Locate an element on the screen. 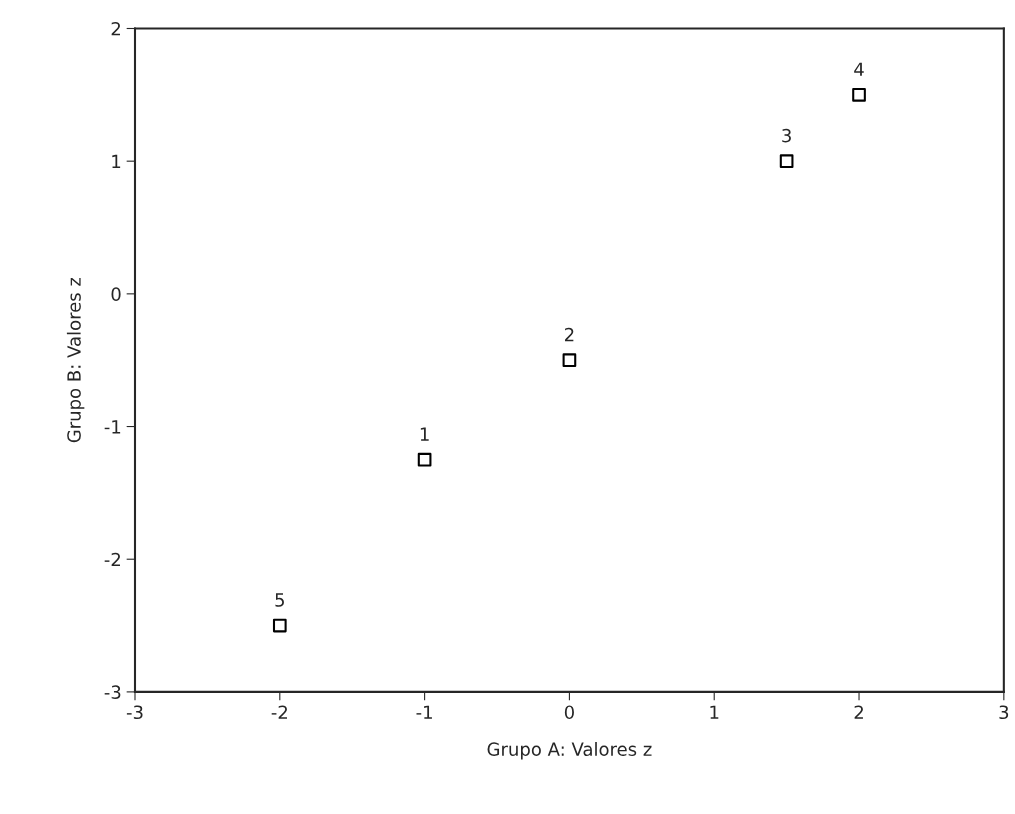 This screenshot has width=1015, height=814. x-tick-label: 1 is located at coordinates (714, 712).